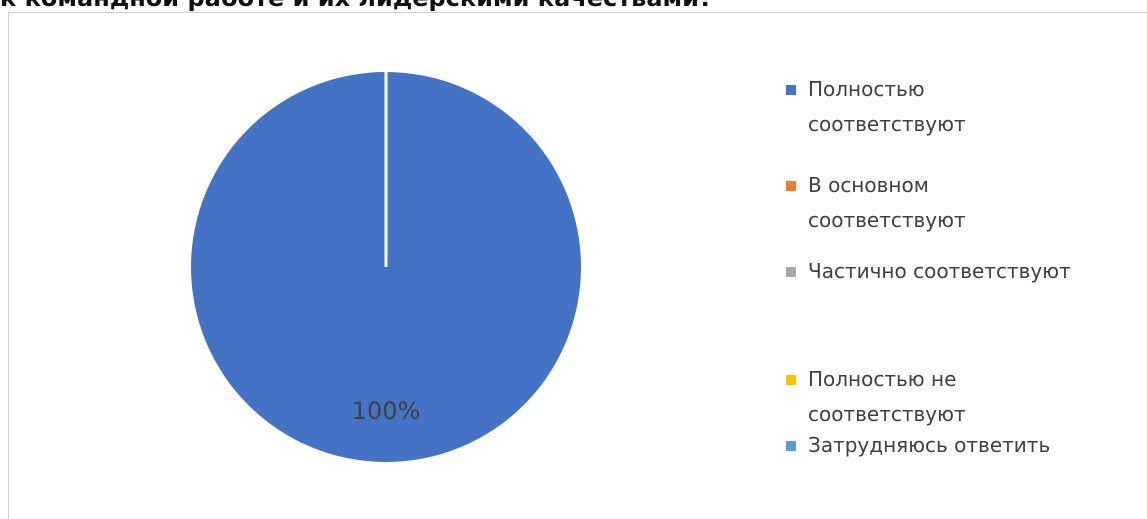 This screenshot has width=1147, height=519. What do you see at coordinates (887, 107) in the screenshot?
I see `legend-label: Полностью соответствуют` at bounding box center [887, 107].